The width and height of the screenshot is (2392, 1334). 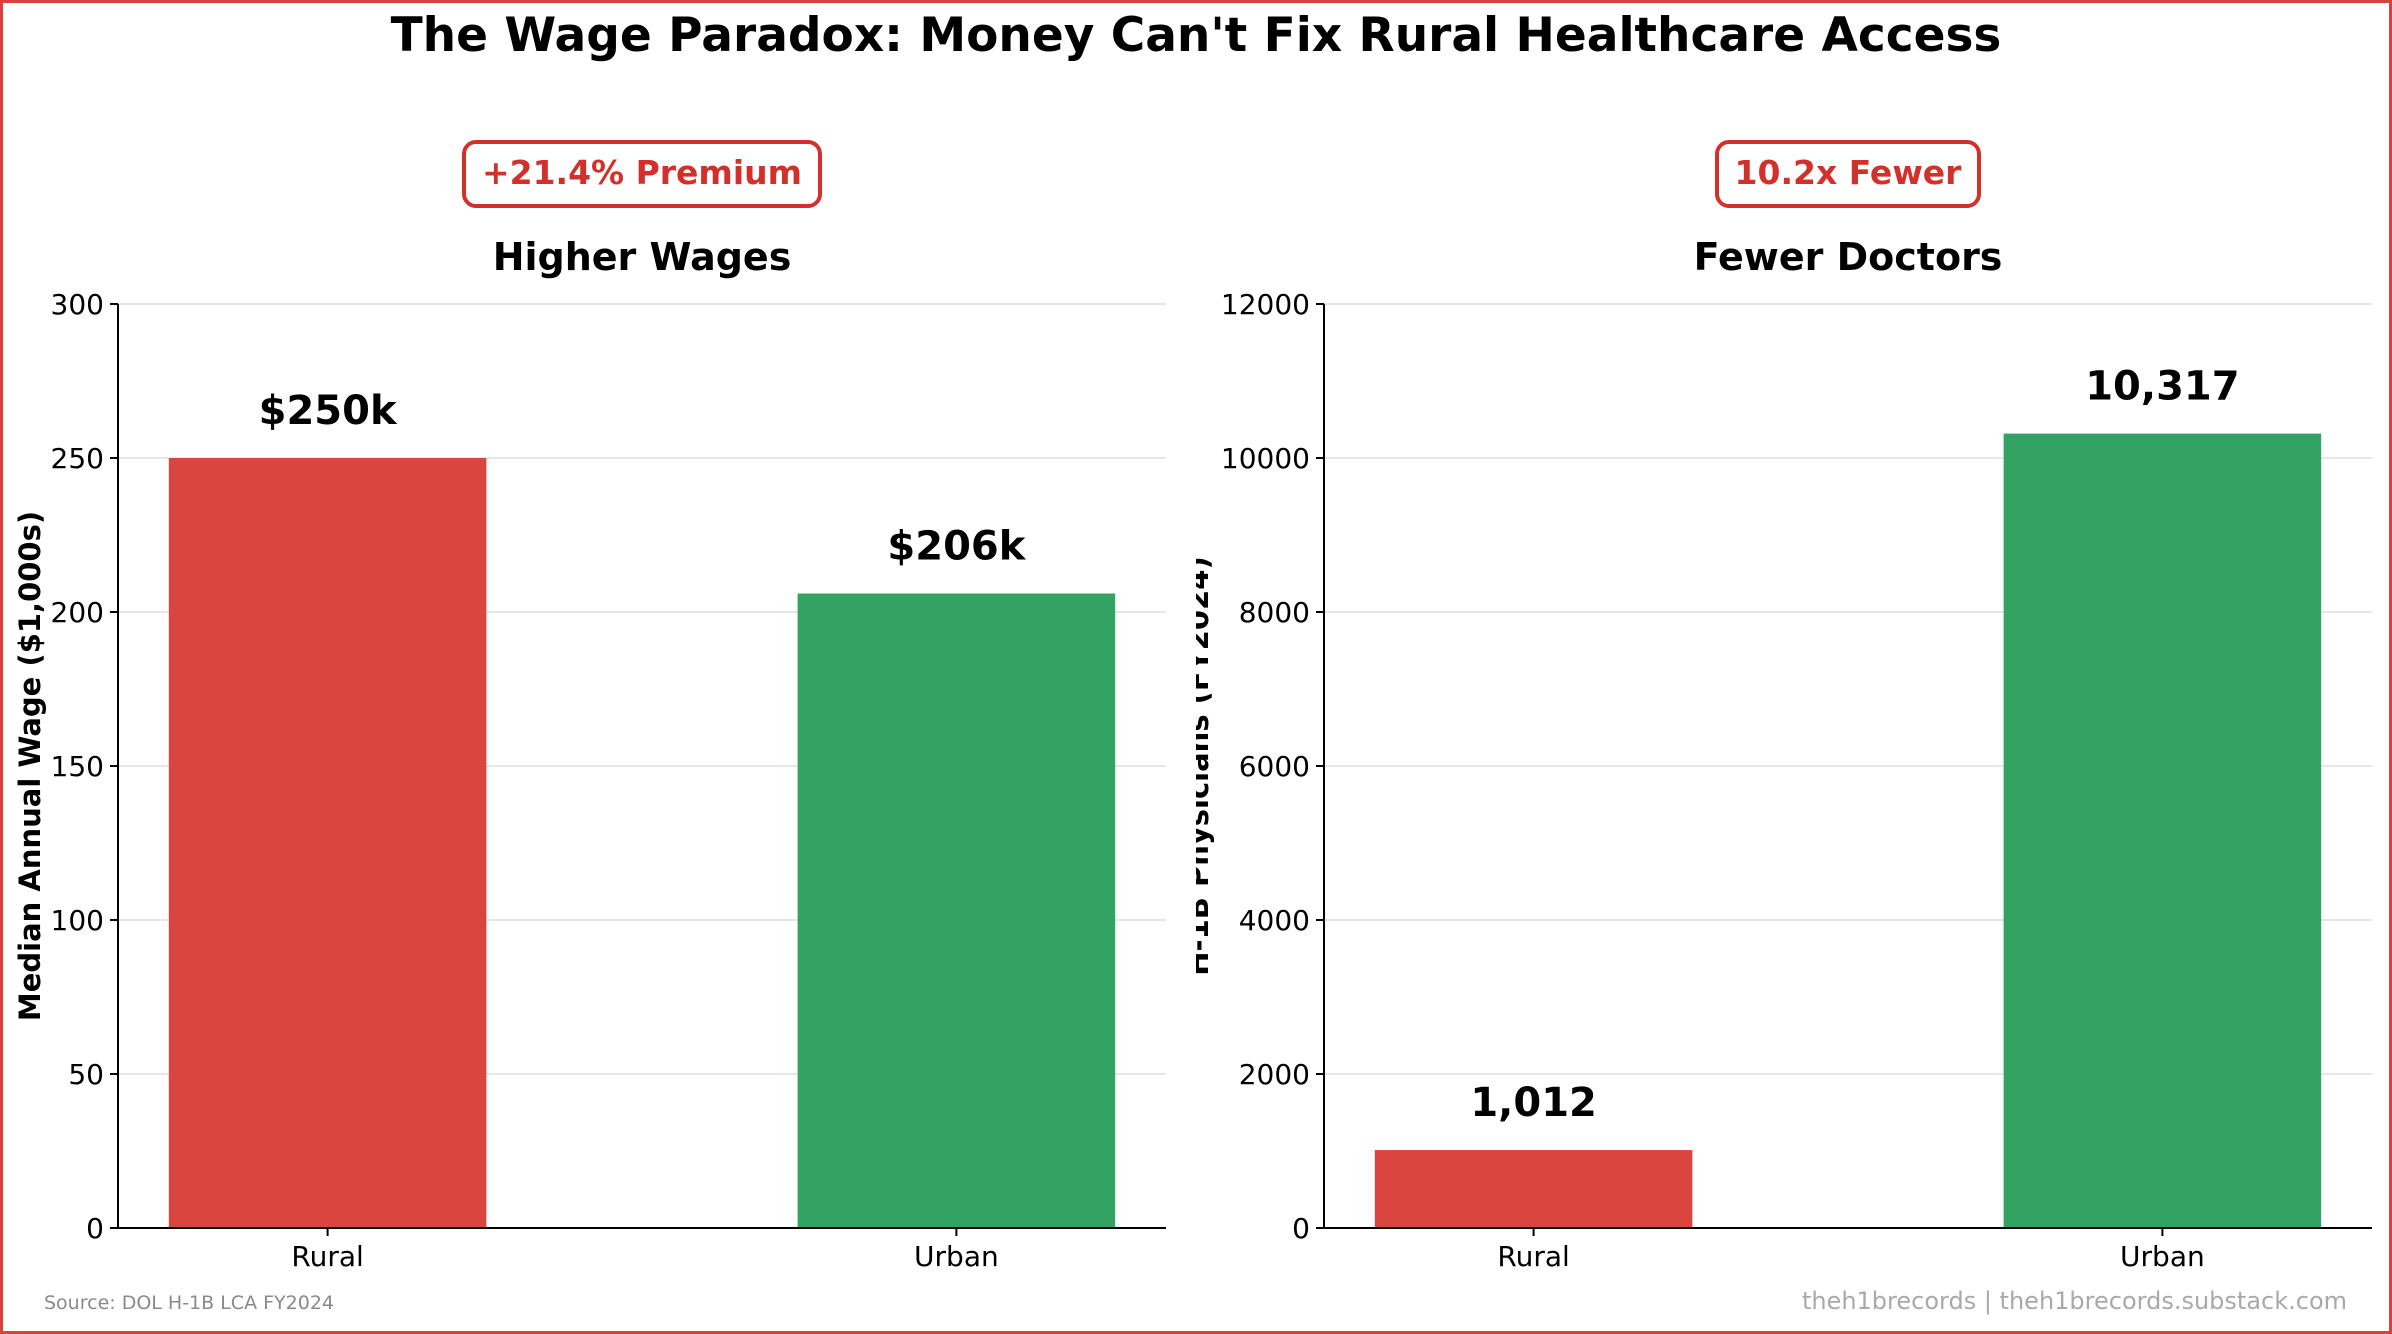 What do you see at coordinates (642, 257) in the screenshot?
I see `subplot-title: Higher Wages` at bounding box center [642, 257].